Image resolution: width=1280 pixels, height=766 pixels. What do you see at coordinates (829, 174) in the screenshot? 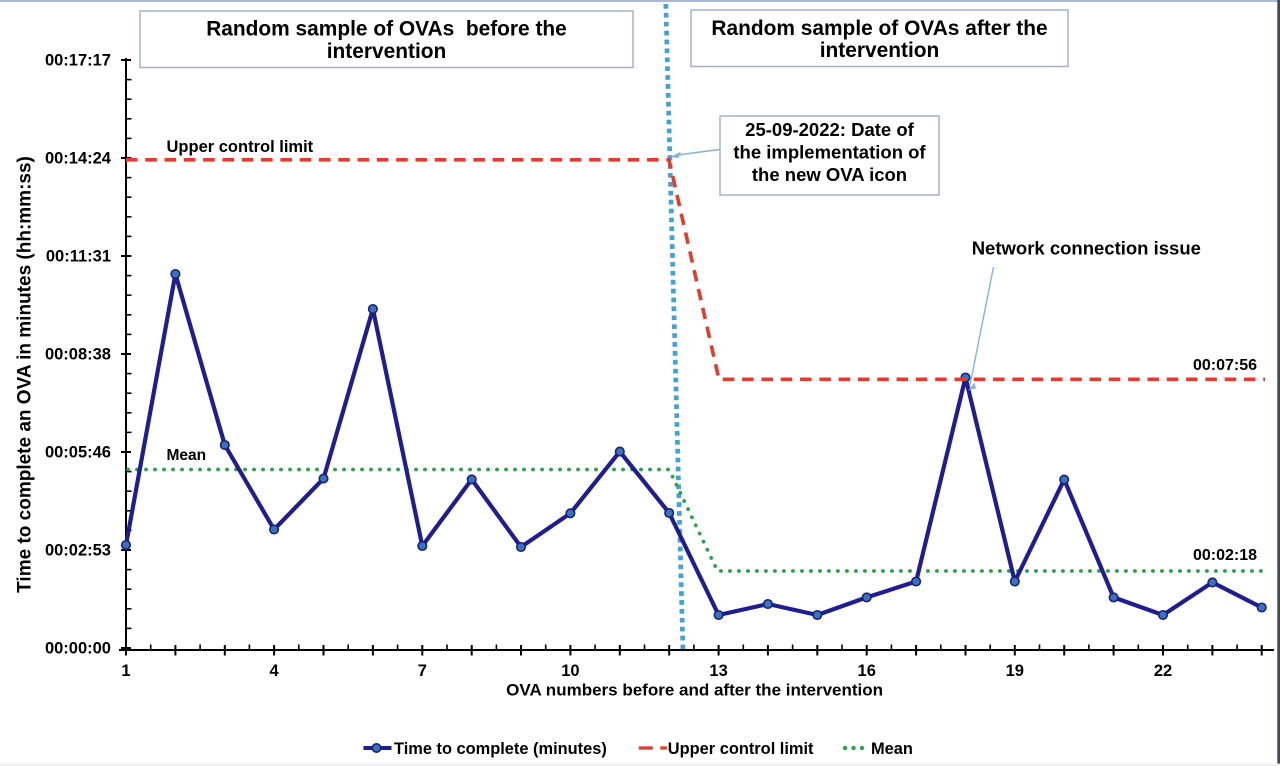
I see `svg-text: the new OVA icon` at bounding box center [829, 174].